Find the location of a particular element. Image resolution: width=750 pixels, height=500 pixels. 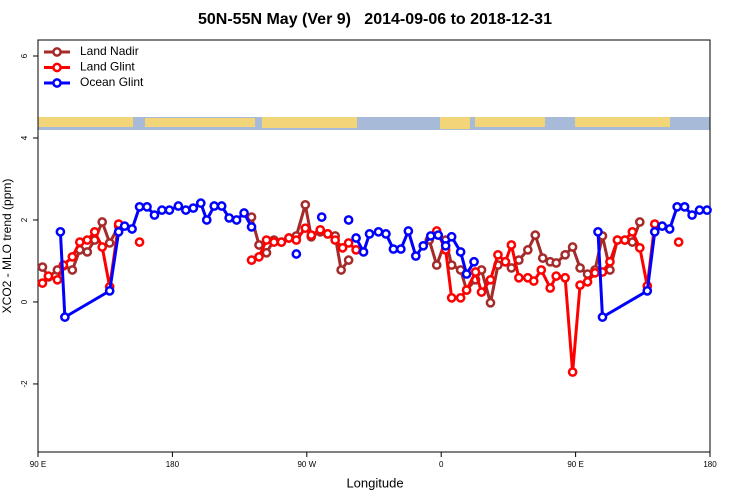

x-tick-label: 90 W is located at coordinates (306, 464).